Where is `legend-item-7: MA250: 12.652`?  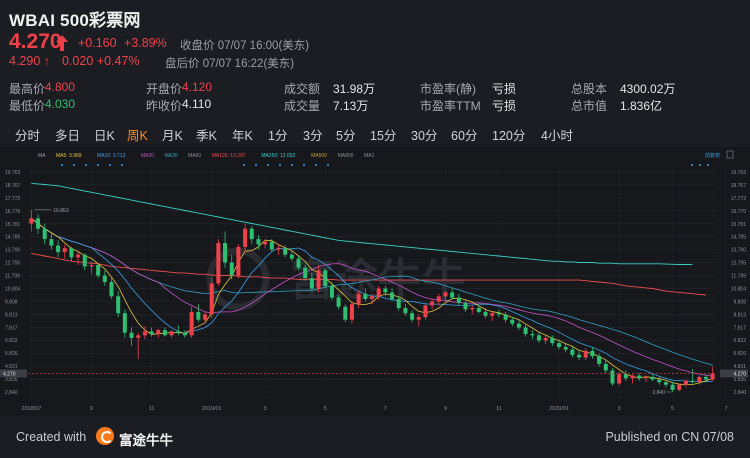
legend-item-7: MA250: 12.652 is located at coordinates (278, 156).